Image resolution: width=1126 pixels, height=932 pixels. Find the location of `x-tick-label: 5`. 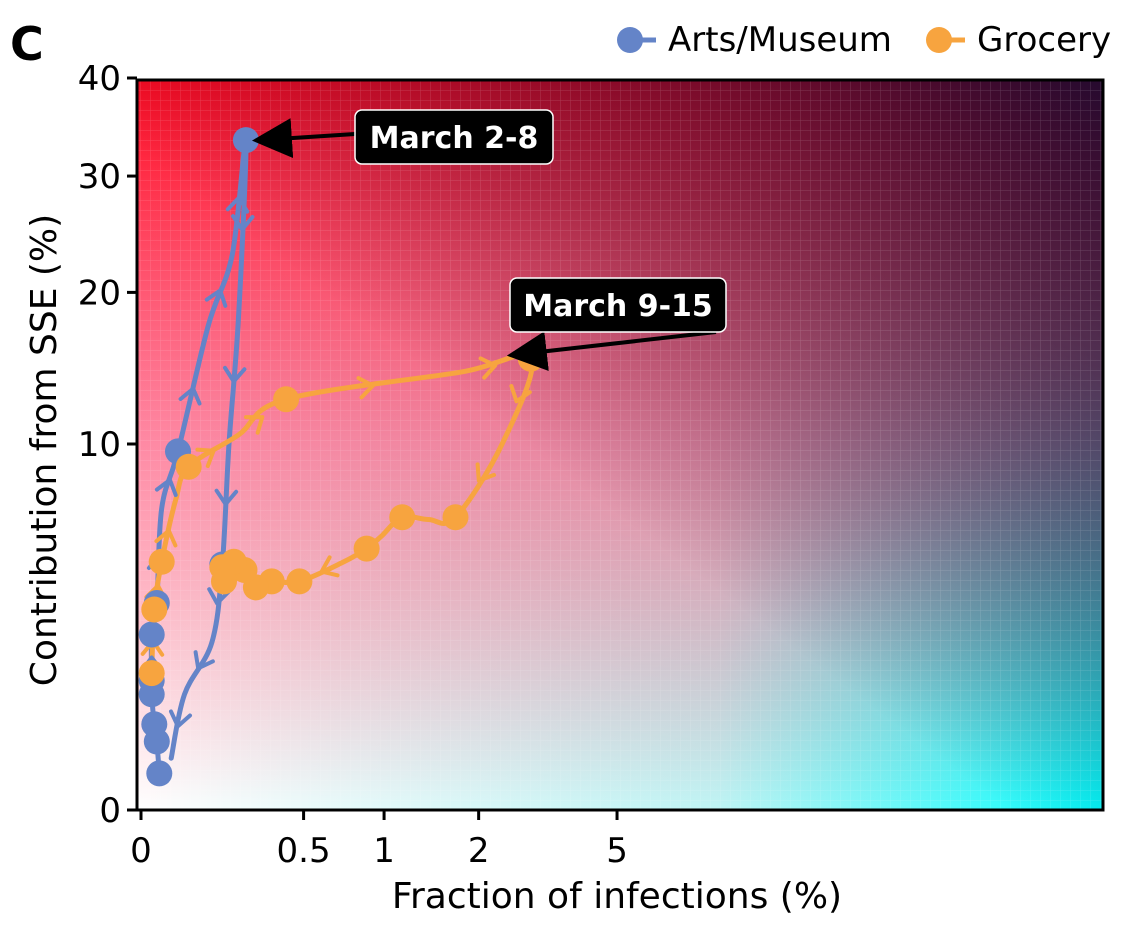

x-tick-label: 5 is located at coordinates (617, 851).